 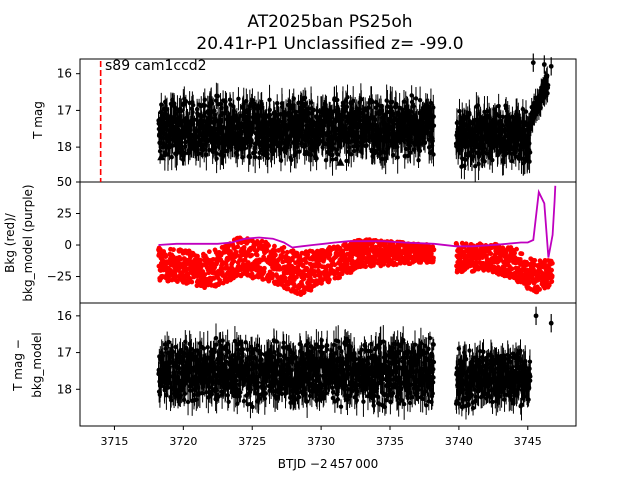 What do you see at coordinates (329, 22) in the screenshot?
I see `chart-title-line1: AT2025ban PS25oh` at bounding box center [329, 22].